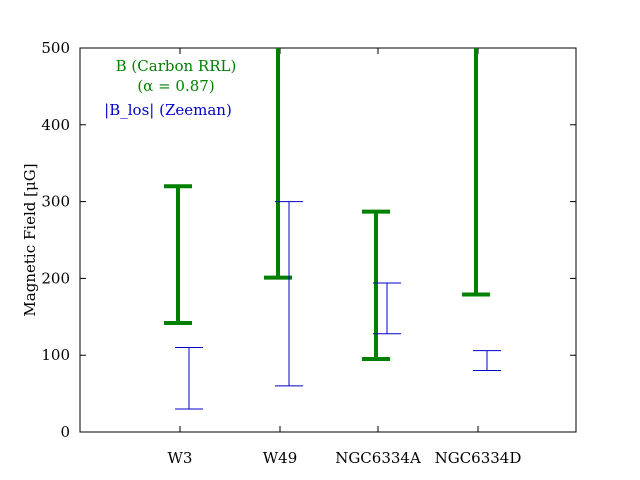 This screenshot has width=640, height=480. Describe the element at coordinates (55, 48) in the screenshot. I see `y-tick-label-500: 500` at that location.